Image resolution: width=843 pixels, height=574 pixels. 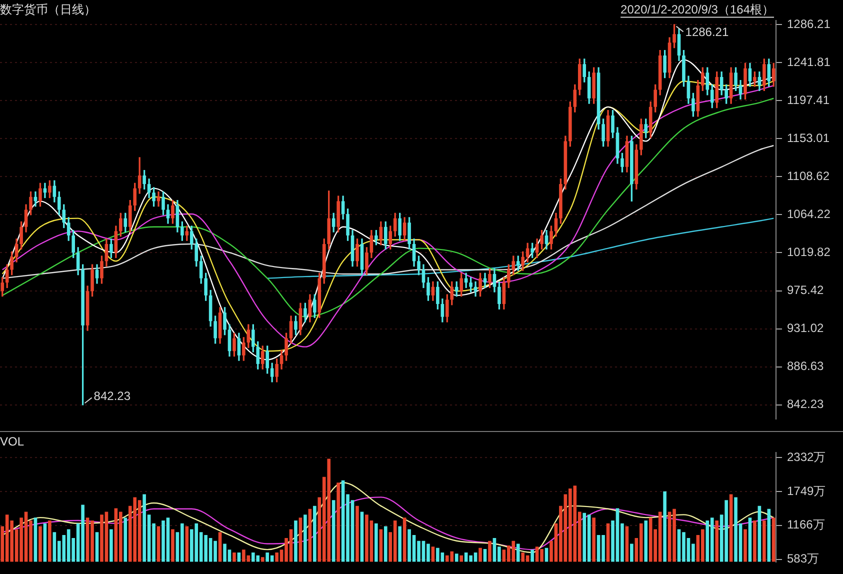 I want to click on y-tick-label: 842.23, so click(x=805, y=404).